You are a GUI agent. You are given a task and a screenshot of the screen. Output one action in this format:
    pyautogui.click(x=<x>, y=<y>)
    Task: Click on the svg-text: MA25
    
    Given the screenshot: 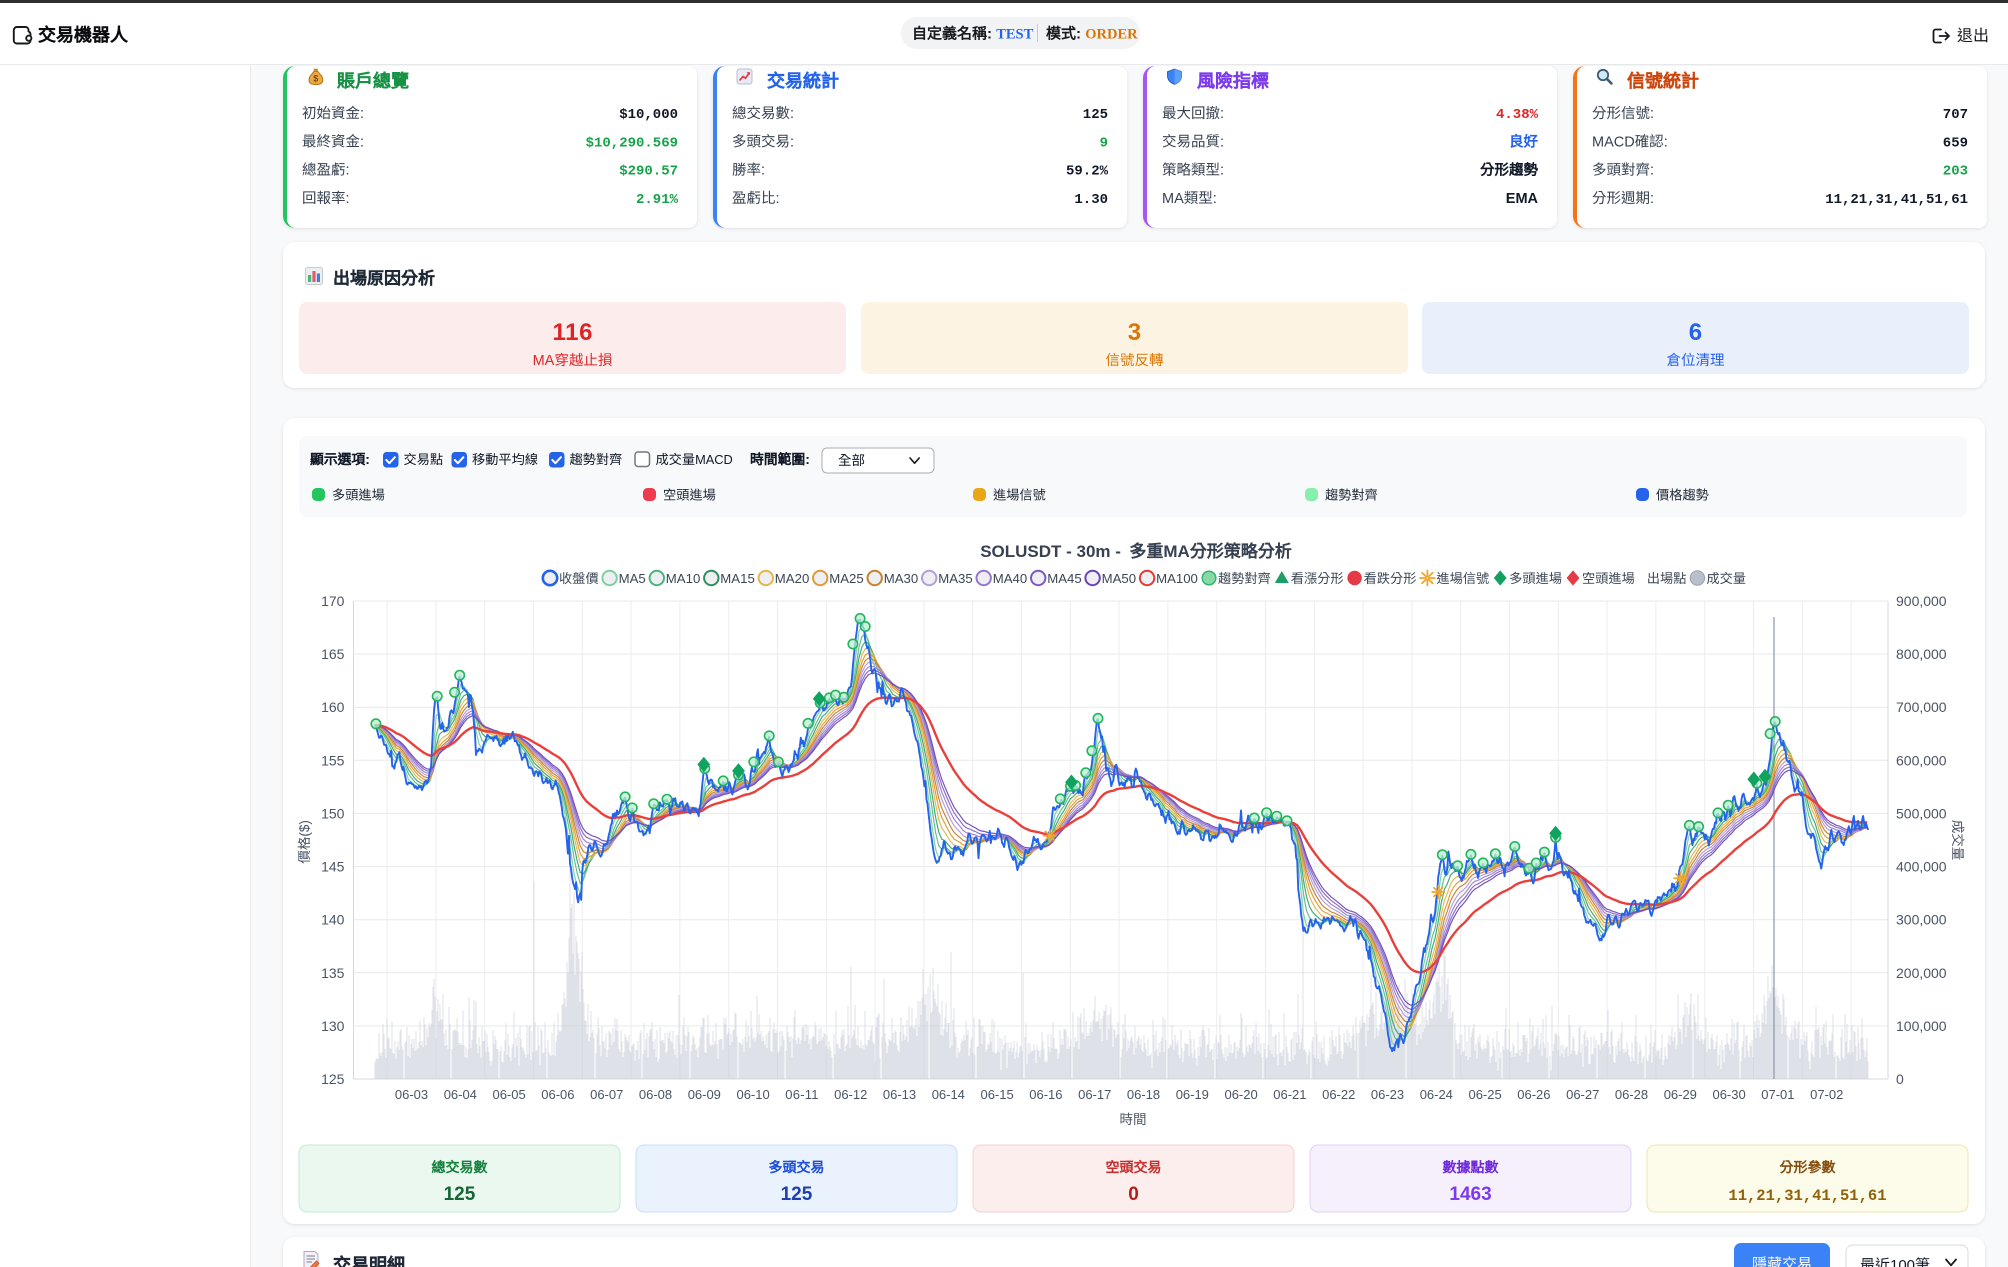 What is the action you would take?
    pyautogui.click(x=846, y=578)
    